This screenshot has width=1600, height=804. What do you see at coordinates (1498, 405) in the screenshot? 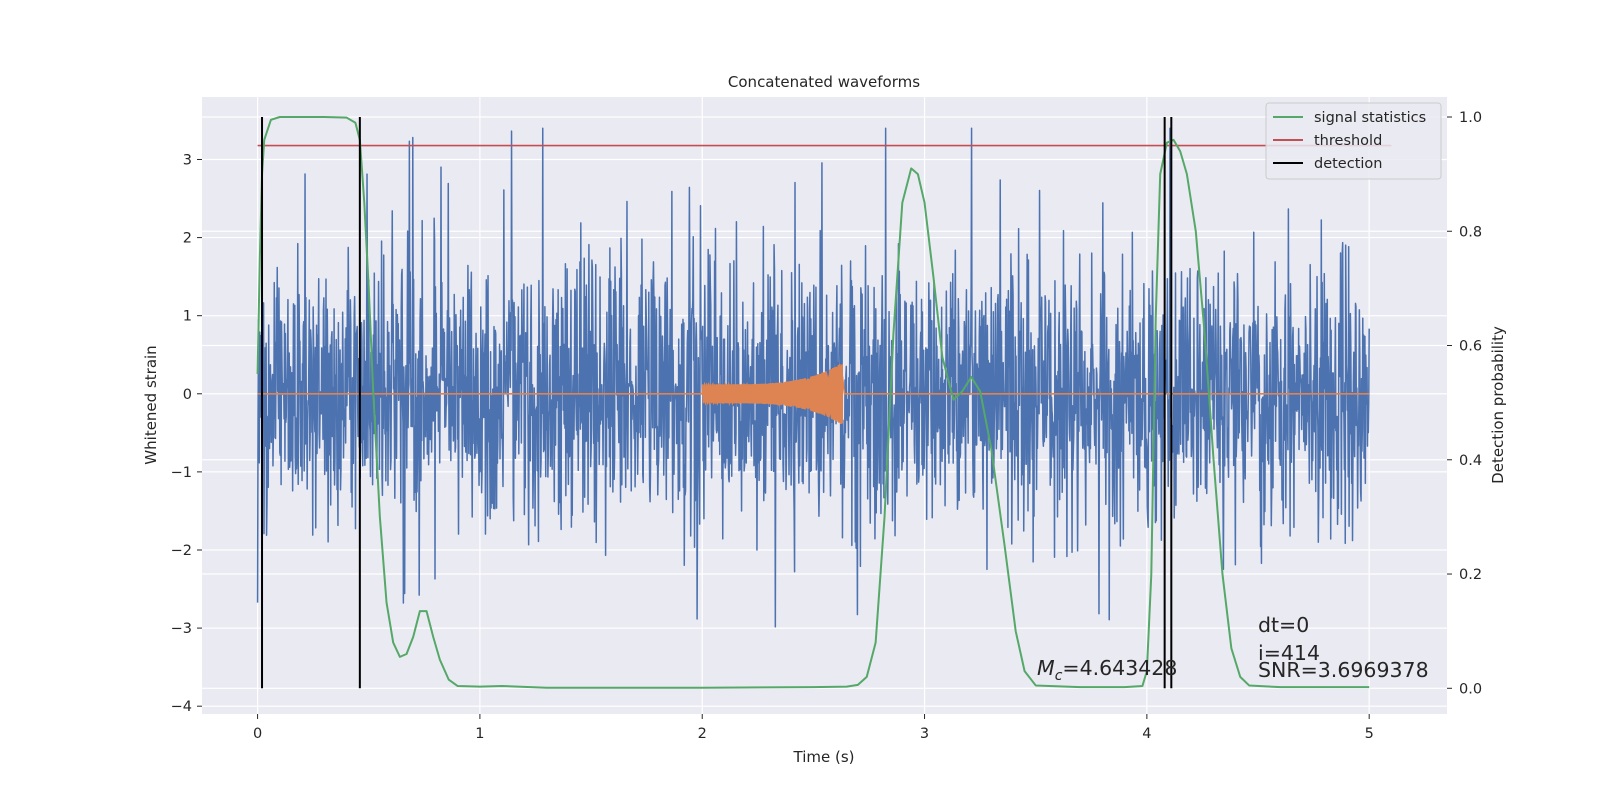
I see `y-right-axis-label: Detection probability` at bounding box center [1498, 405].